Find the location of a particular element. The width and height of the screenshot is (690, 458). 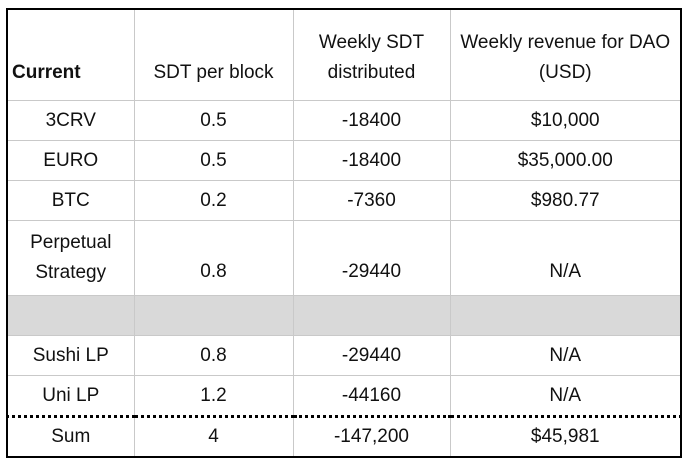

row-weekly-sdt: -44160 is located at coordinates (371, 396).